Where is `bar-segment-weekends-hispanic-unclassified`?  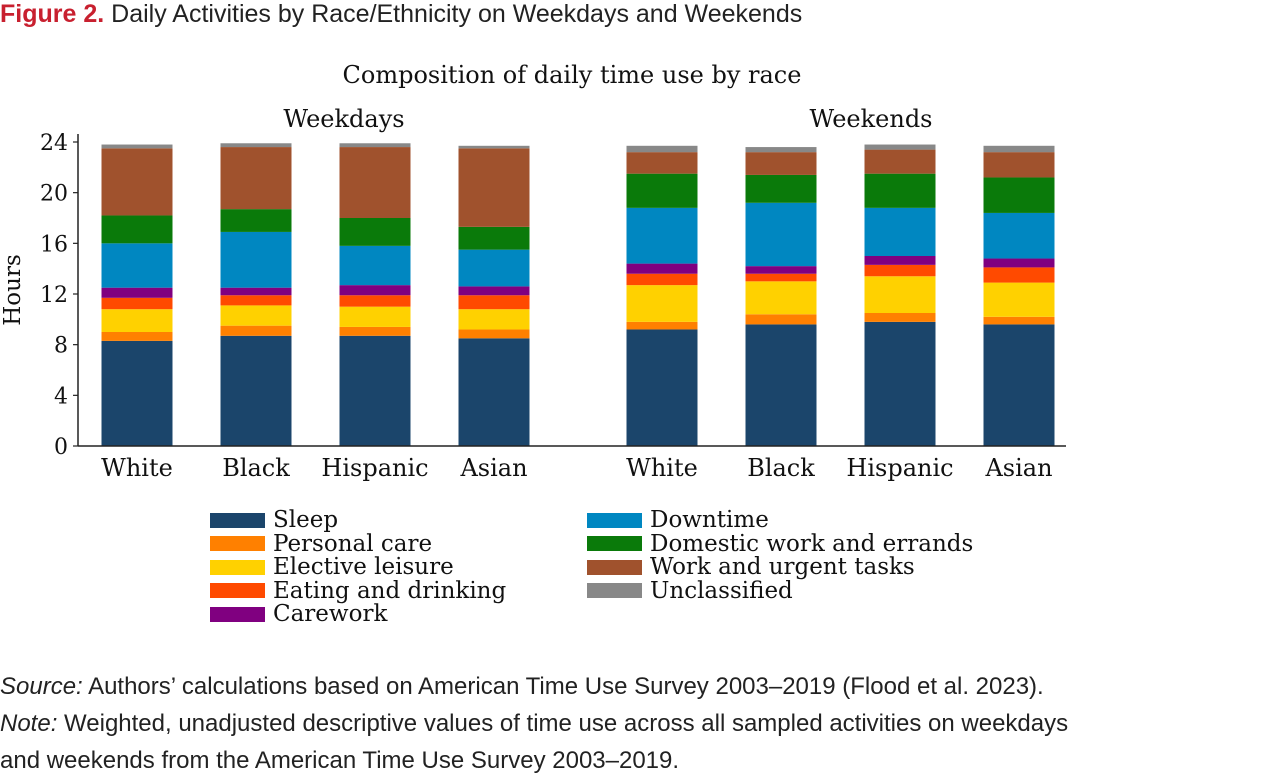 bar-segment-weekends-hispanic-unclassified is located at coordinates (900, 147).